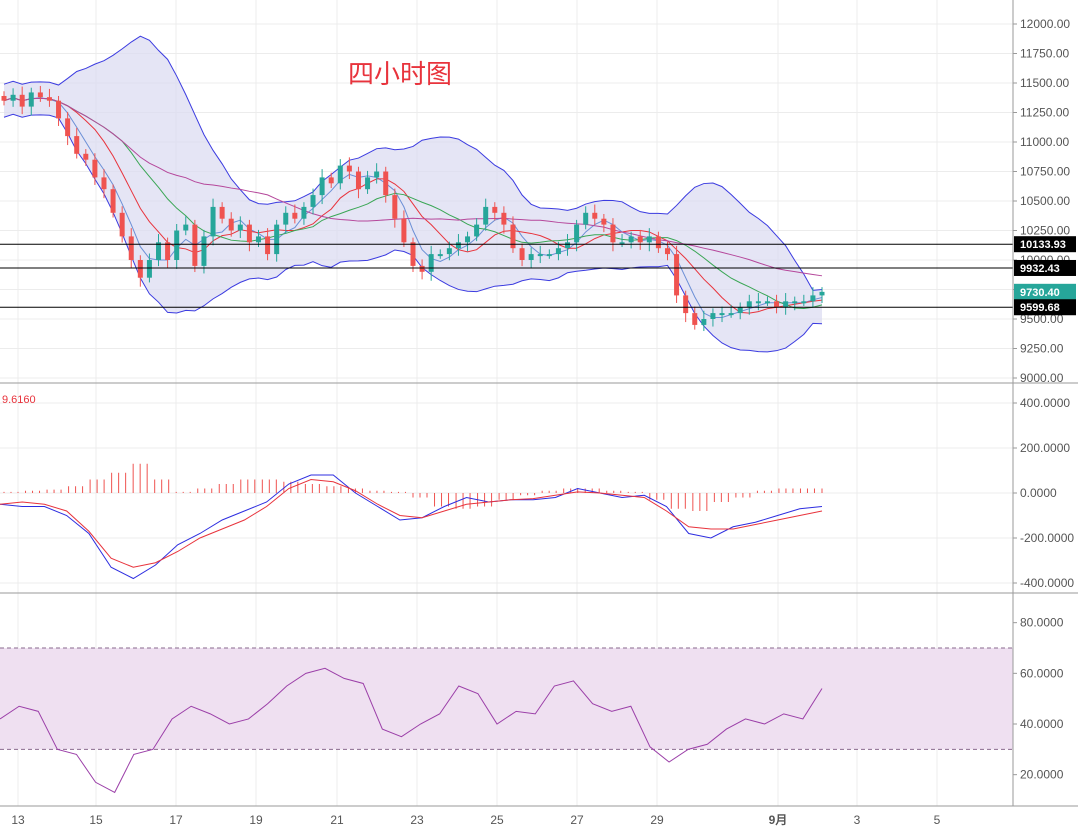 The image size is (1078, 827). Describe the element at coordinates (1042, 673) in the screenshot. I see `rsi-y-tick-label: 60.0000` at that location.